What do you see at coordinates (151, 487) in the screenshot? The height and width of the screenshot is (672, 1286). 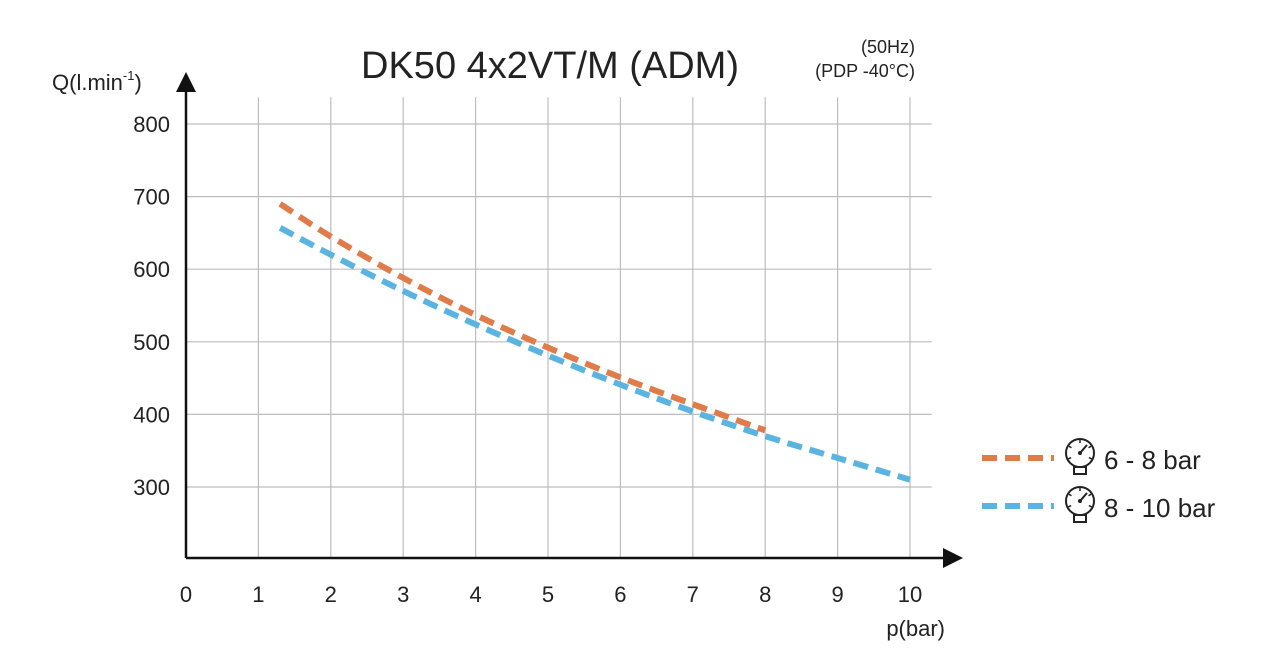 I see `y-tick-label: 300` at bounding box center [151, 487].